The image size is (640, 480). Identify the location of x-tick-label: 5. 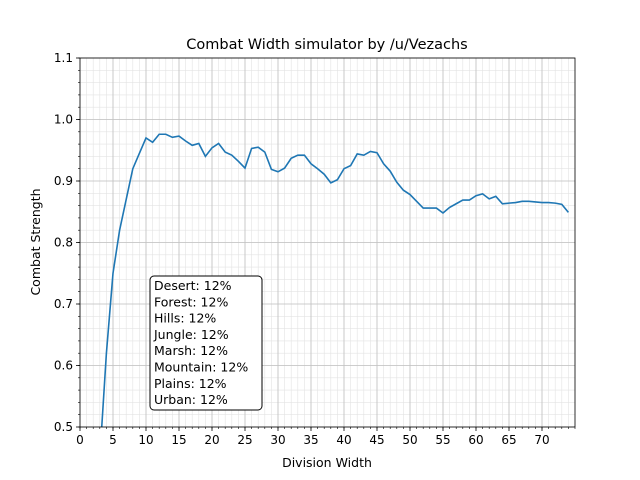
(113, 440).